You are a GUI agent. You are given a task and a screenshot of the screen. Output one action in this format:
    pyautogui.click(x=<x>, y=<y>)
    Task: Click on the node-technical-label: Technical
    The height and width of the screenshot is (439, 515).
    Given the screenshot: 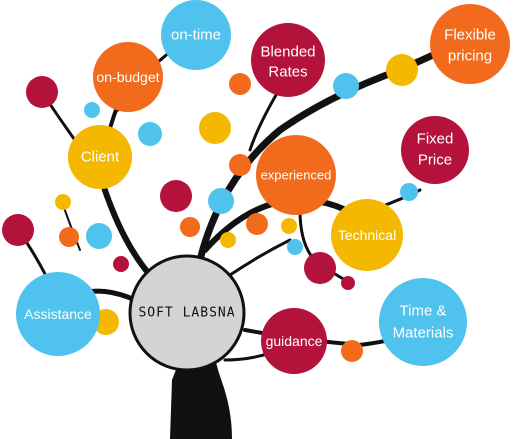 What is the action you would take?
    pyautogui.click(x=367, y=235)
    